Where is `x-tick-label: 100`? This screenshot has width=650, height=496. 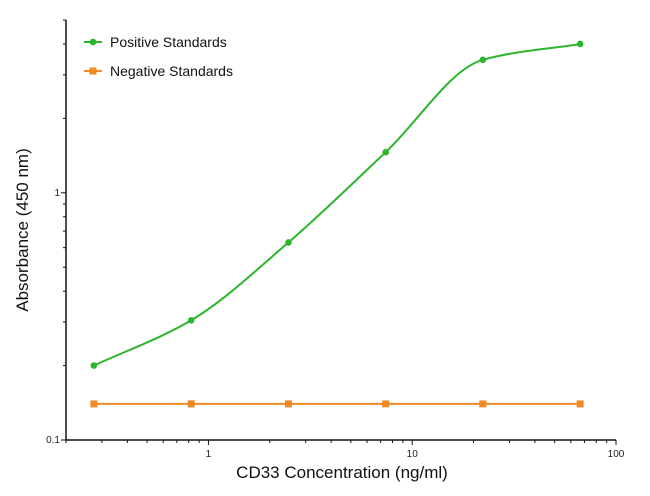 x-tick-label: 100 is located at coordinates (616, 454).